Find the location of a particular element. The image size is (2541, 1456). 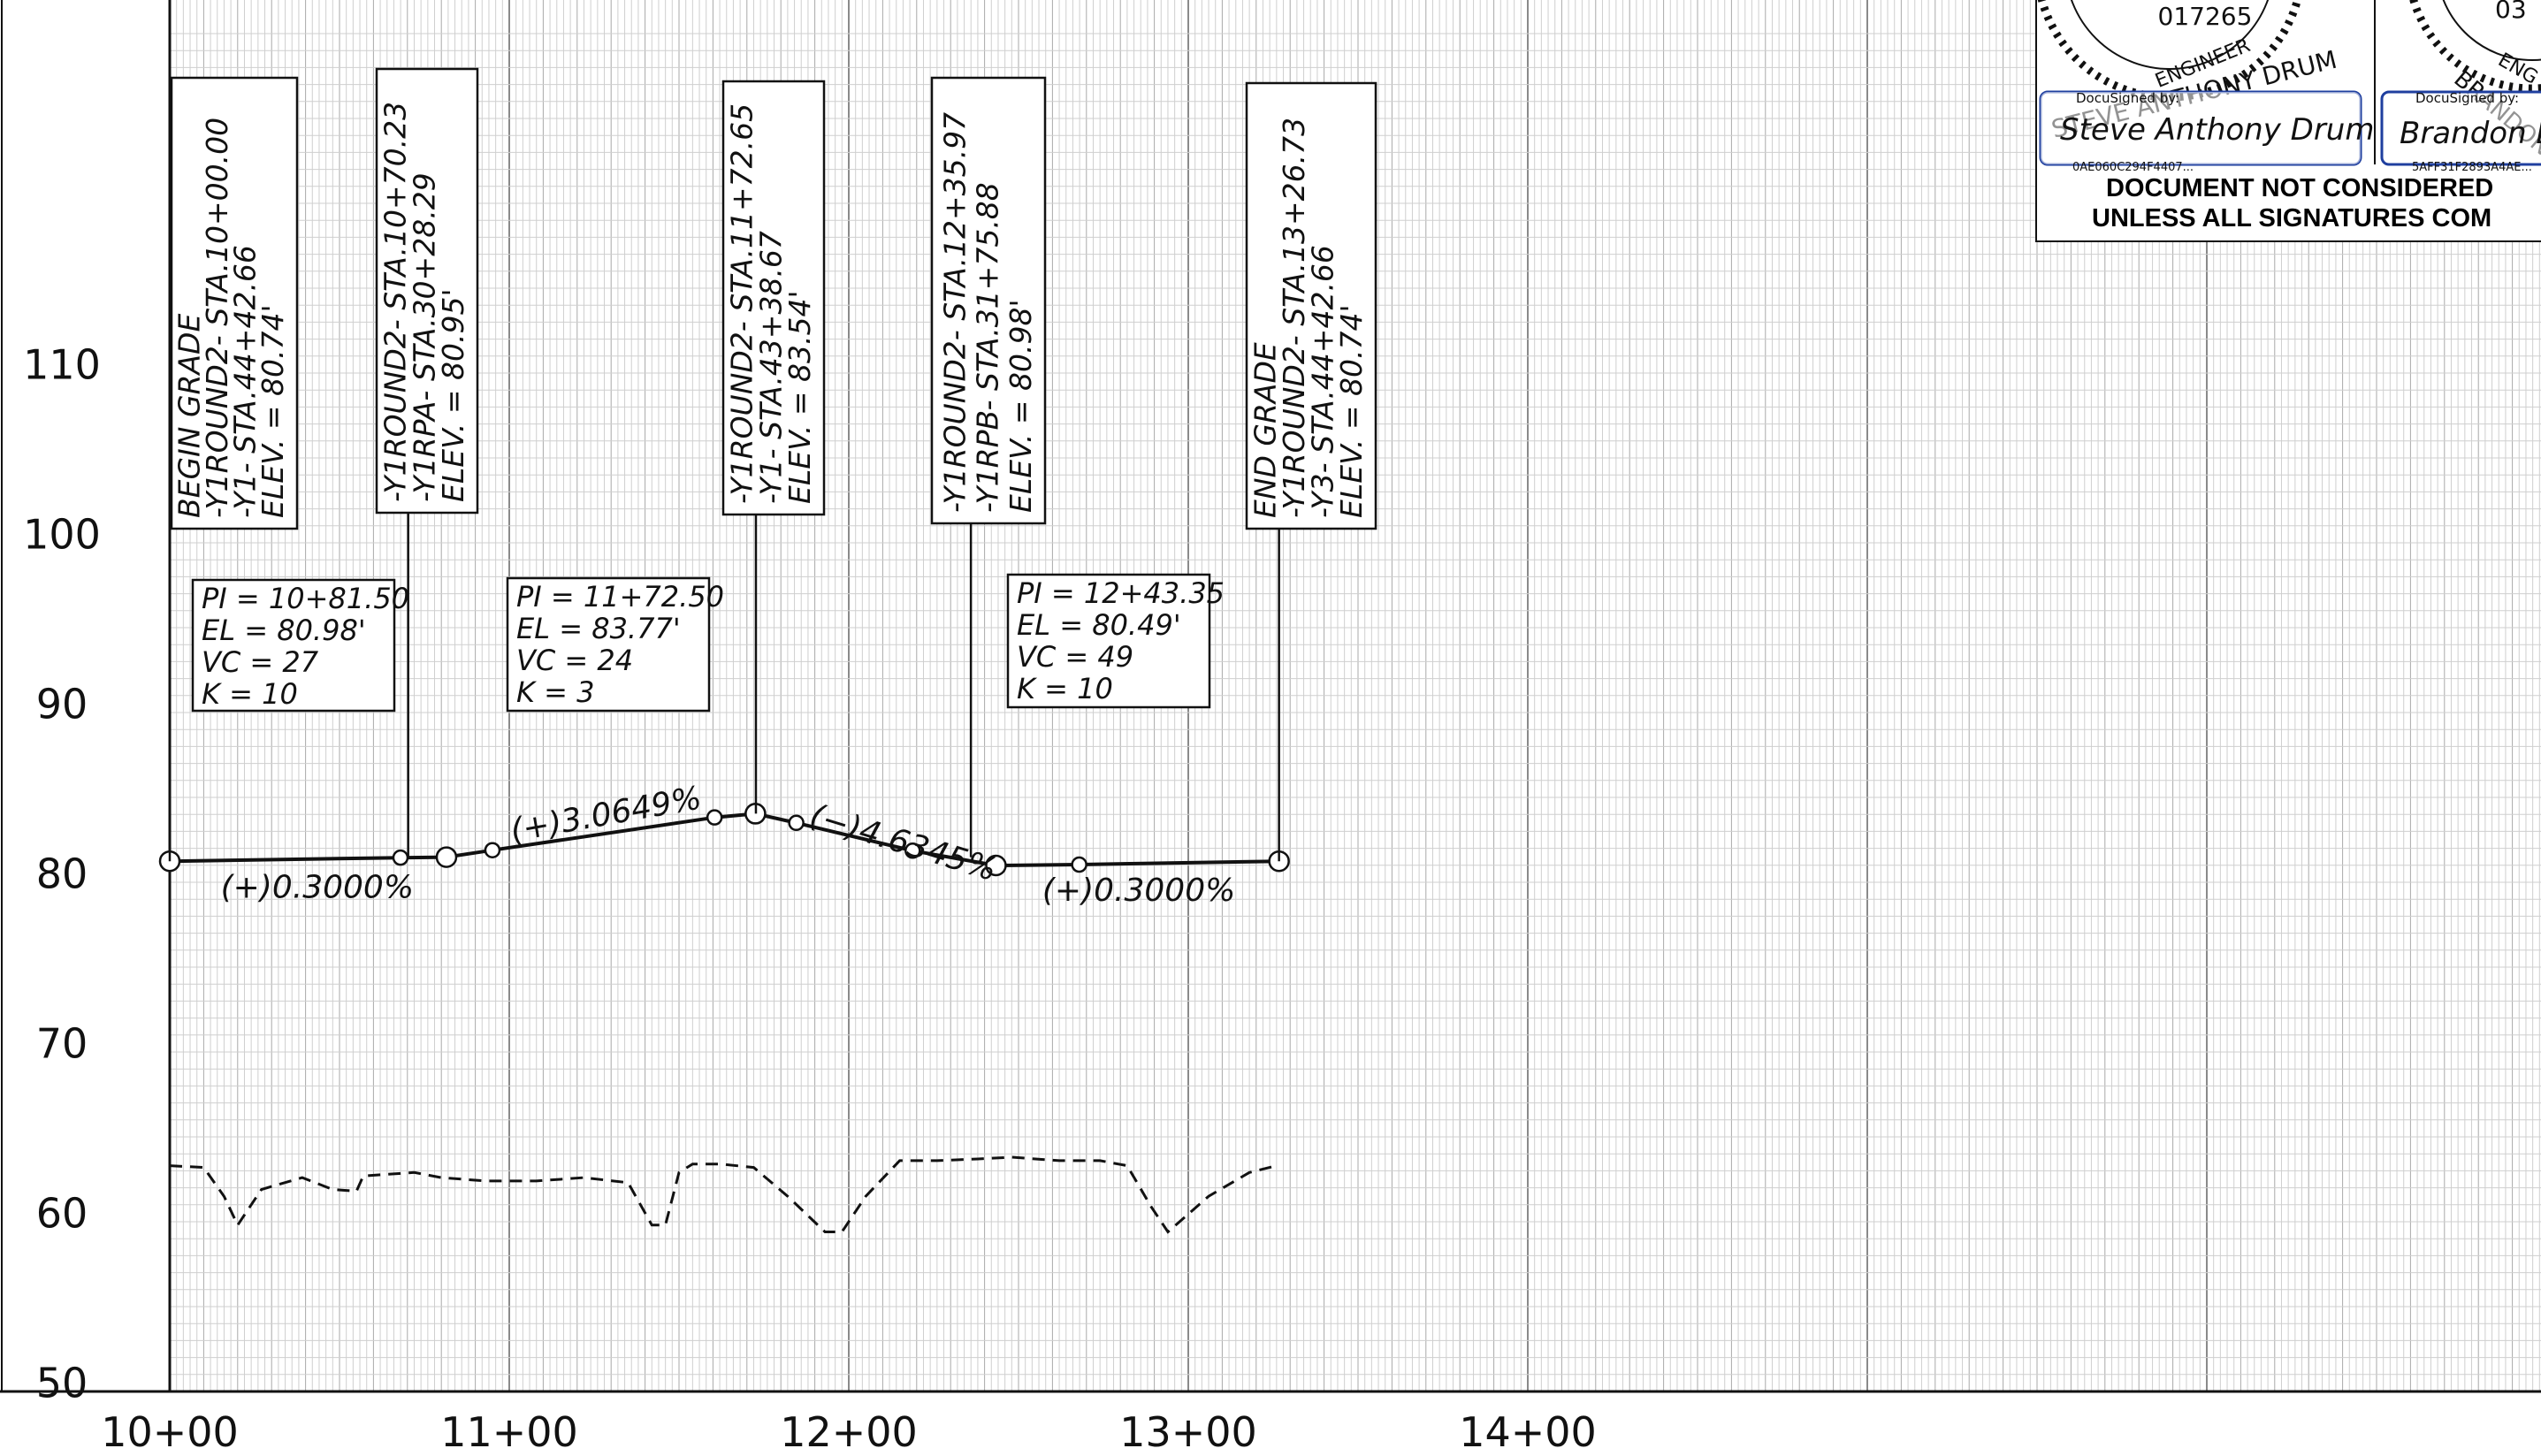

existing-ground-line is located at coordinates (723, 1194).